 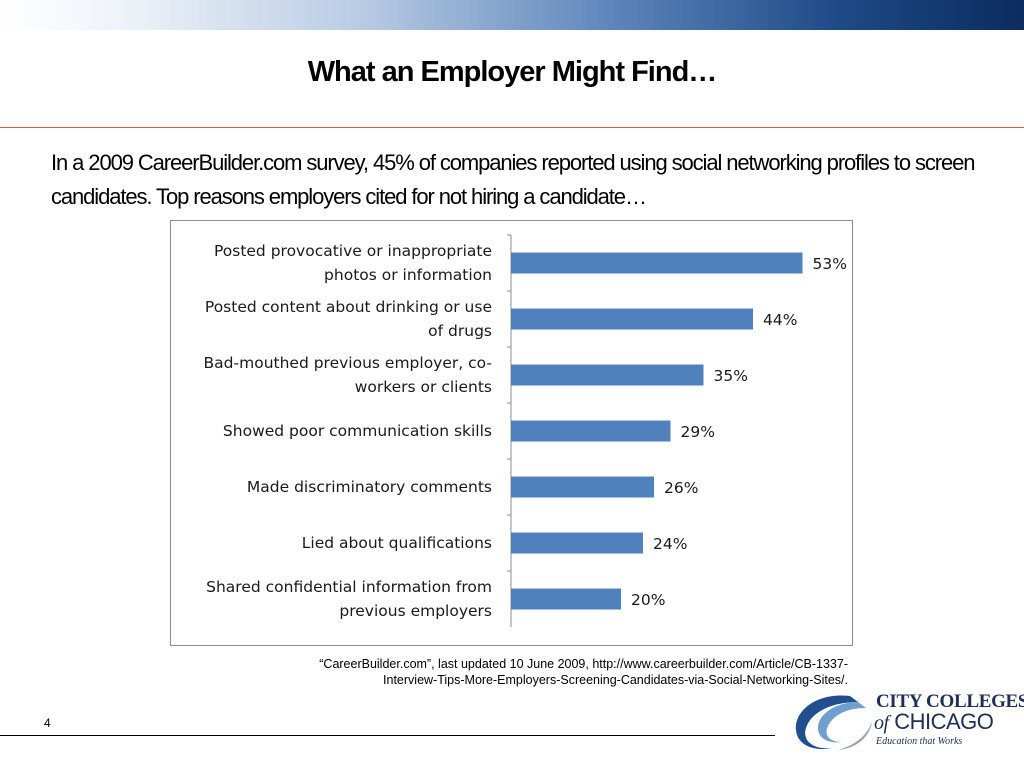 I want to click on logo-text-city-colleges: CITY COLLEGES, so click(x=950, y=701).